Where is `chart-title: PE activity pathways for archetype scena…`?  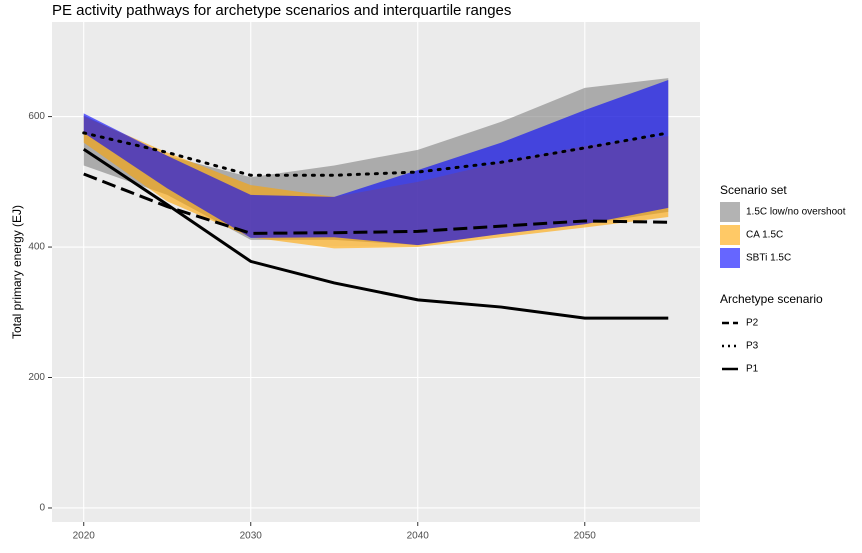
chart-title: PE activity pathways for archetype scena… is located at coordinates (281, 10).